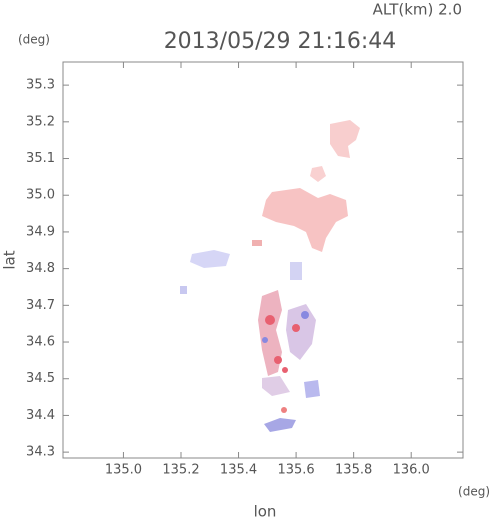 This screenshot has width=491, height=521. What do you see at coordinates (411, 470) in the screenshot?
I see `x-tick-label: 136.0` at bounding box center [411, 470].